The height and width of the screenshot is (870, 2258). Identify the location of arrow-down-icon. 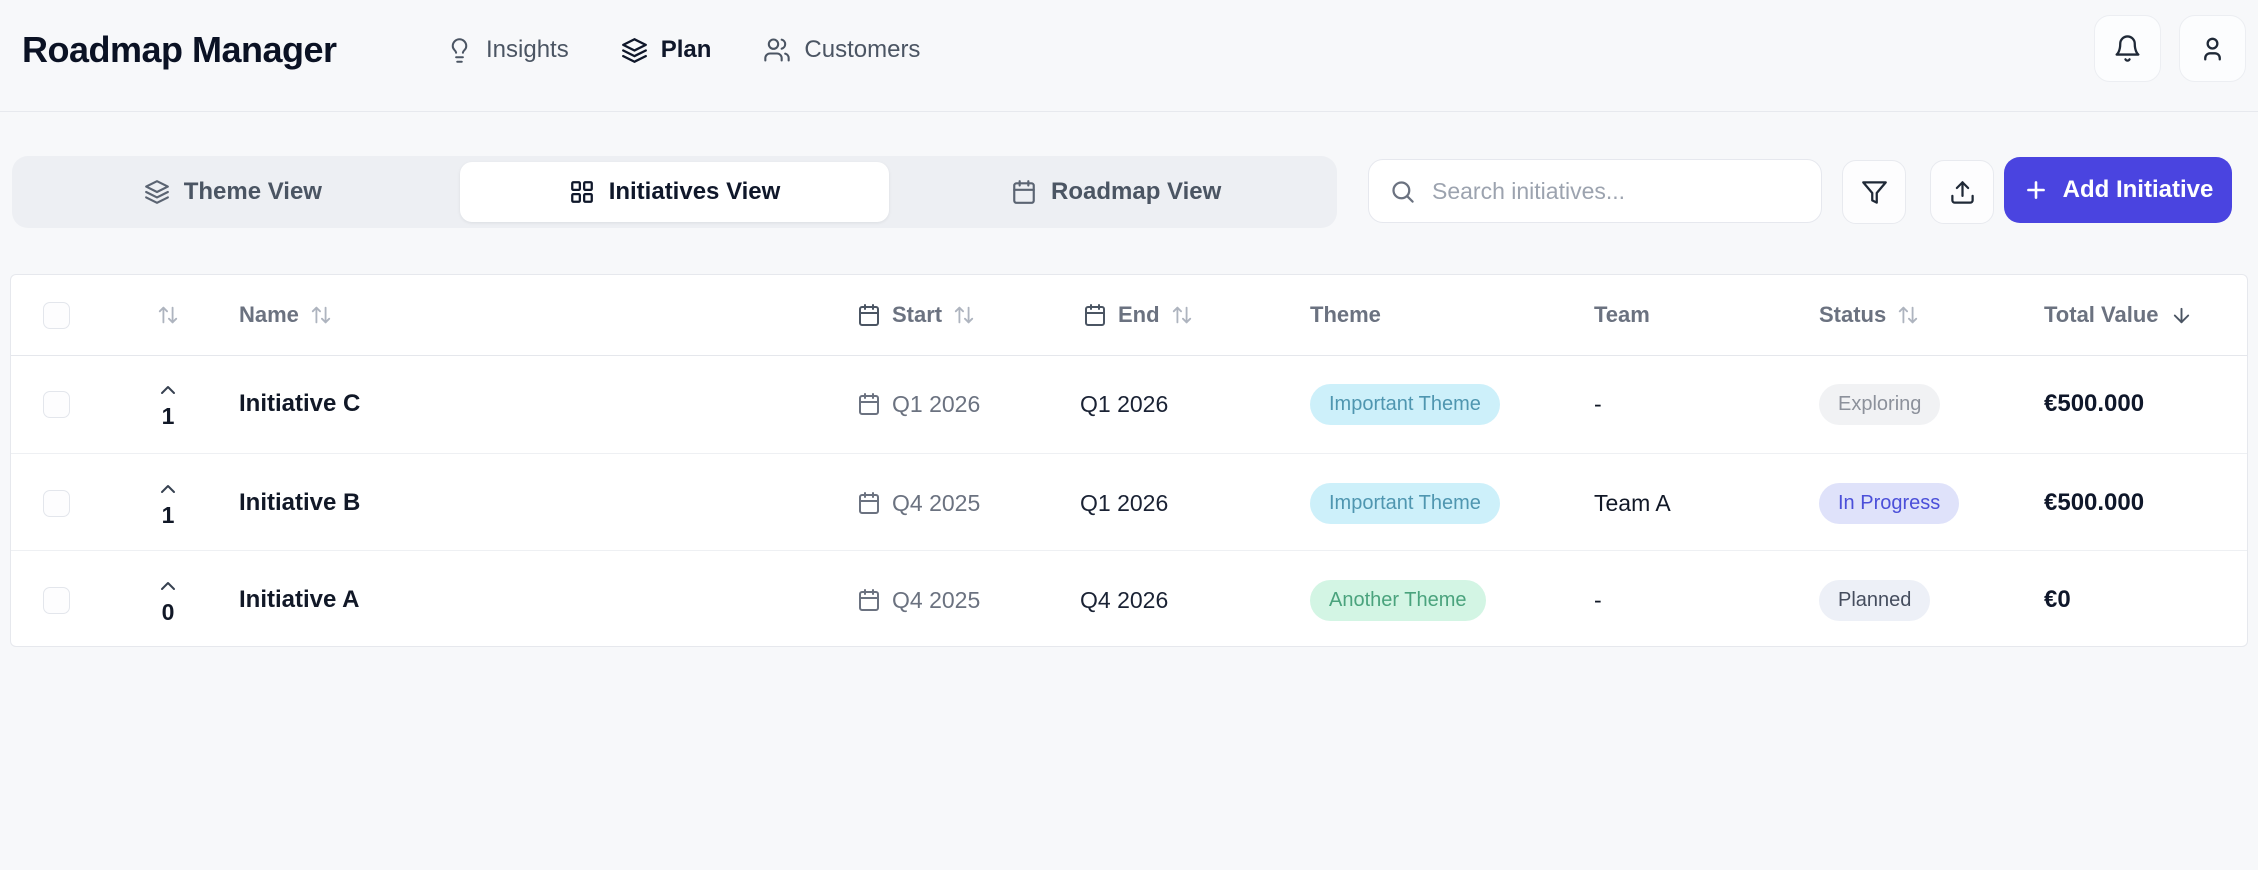
(2181, 315).